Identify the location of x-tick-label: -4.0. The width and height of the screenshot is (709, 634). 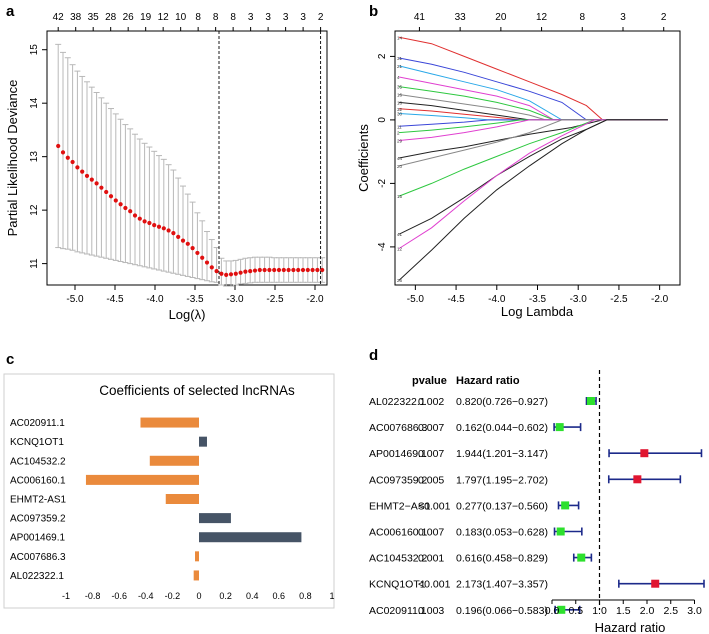
(155, 299).